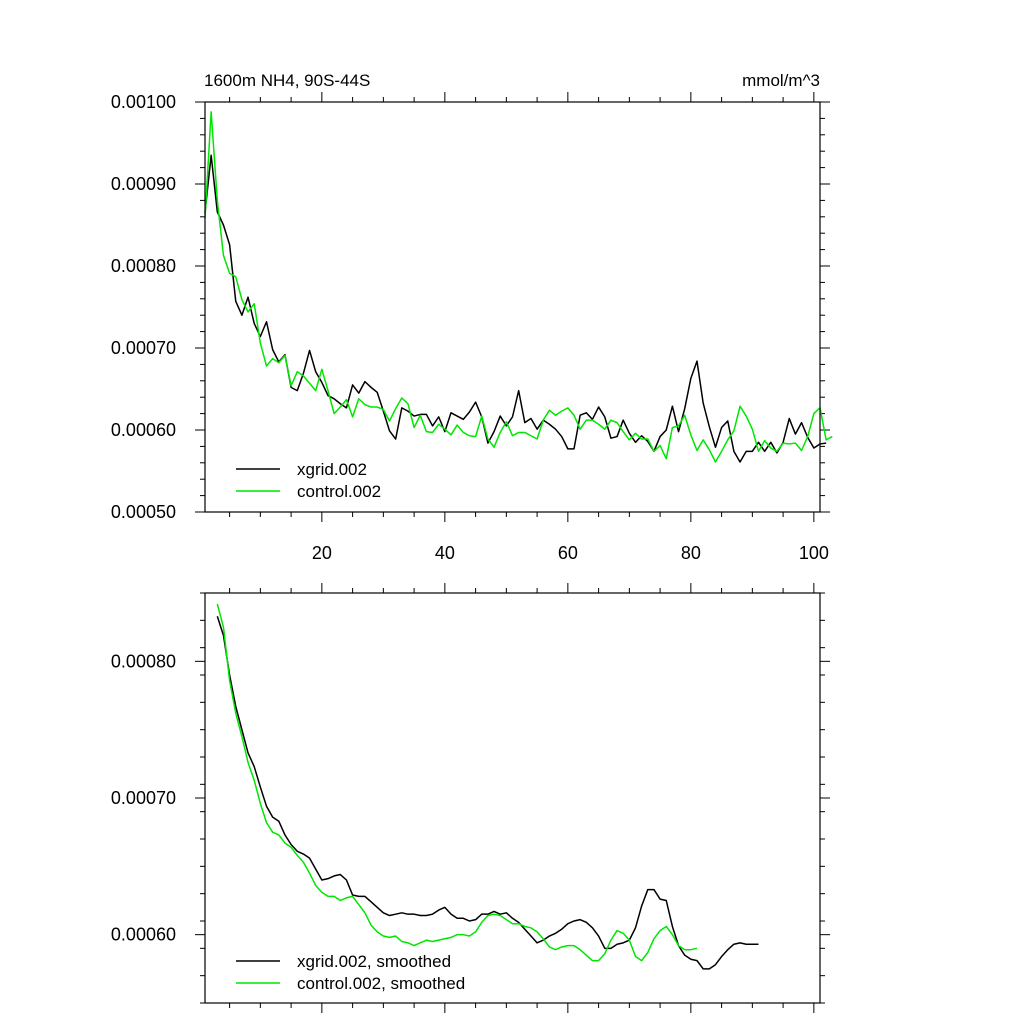  What do you see at coordinates (143, 184) in the screenshot?
I see `top-y-tick-label: 0.00090` at bounding box center [143, 184].